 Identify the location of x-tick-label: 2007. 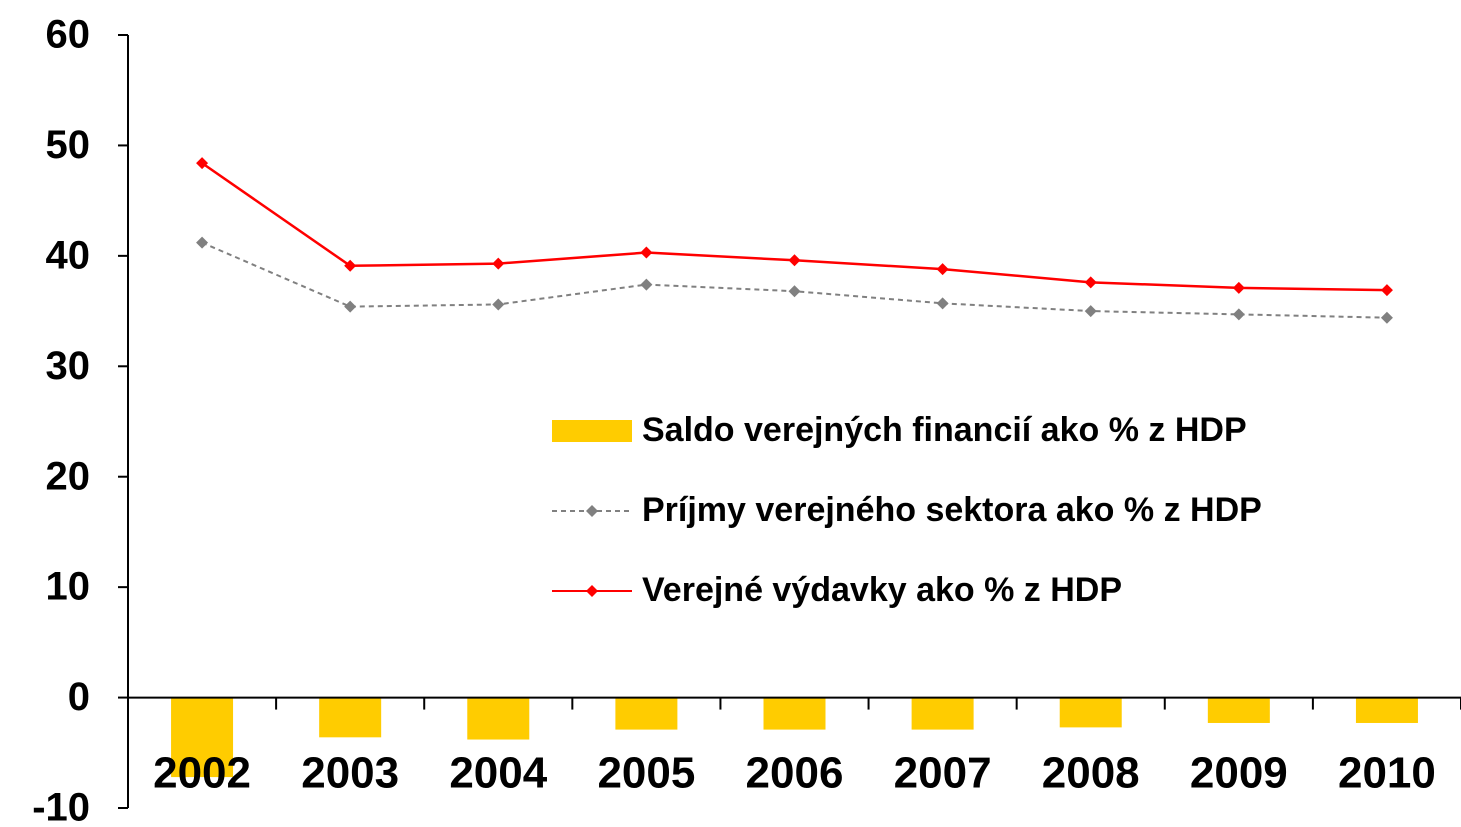
(943, 773).